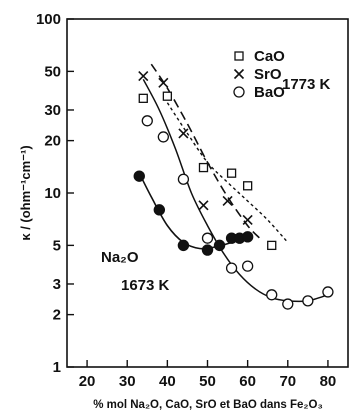  Describe the element at coordinates (52, 141) in the screenshot. I see `y-tick-label-5: 20` at that location.